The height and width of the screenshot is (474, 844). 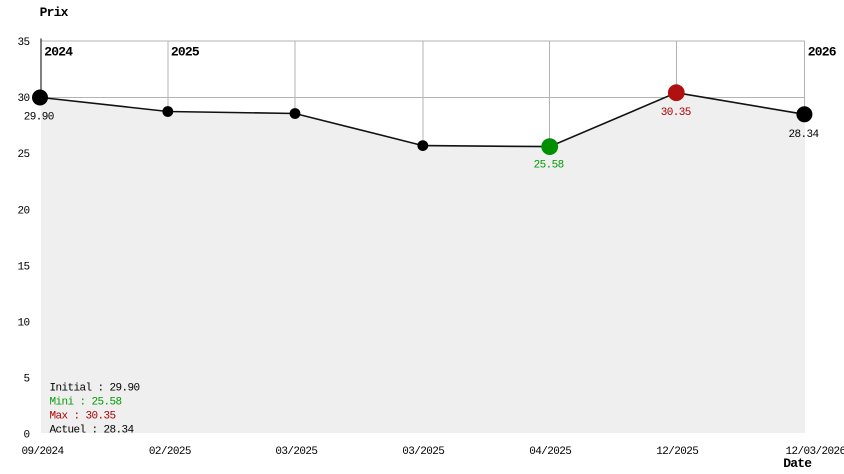 What do you see at coordinates (676, 113) in the screenshot?
I see `svg-text: 30.35` at bounding box center [676, 113].